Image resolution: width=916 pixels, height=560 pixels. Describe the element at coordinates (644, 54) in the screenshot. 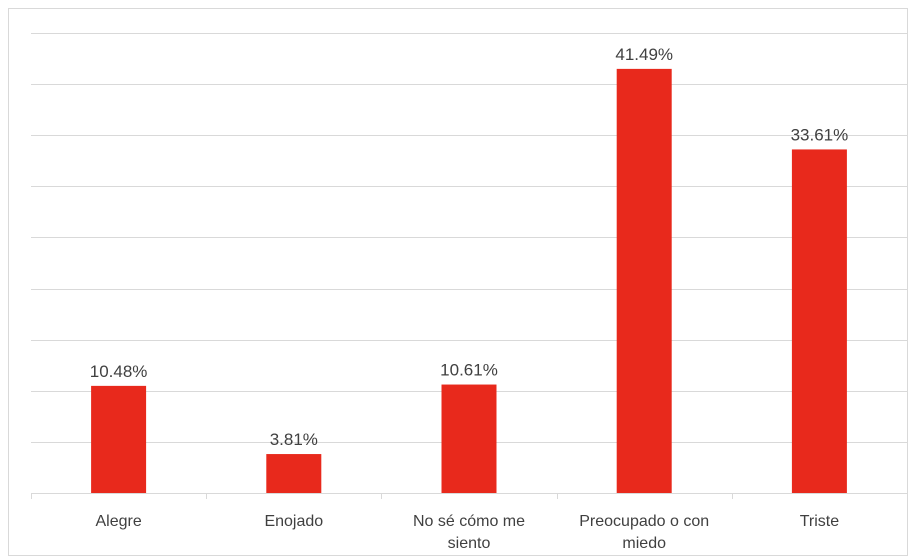

I see `data-label: 41.49%` at that location.